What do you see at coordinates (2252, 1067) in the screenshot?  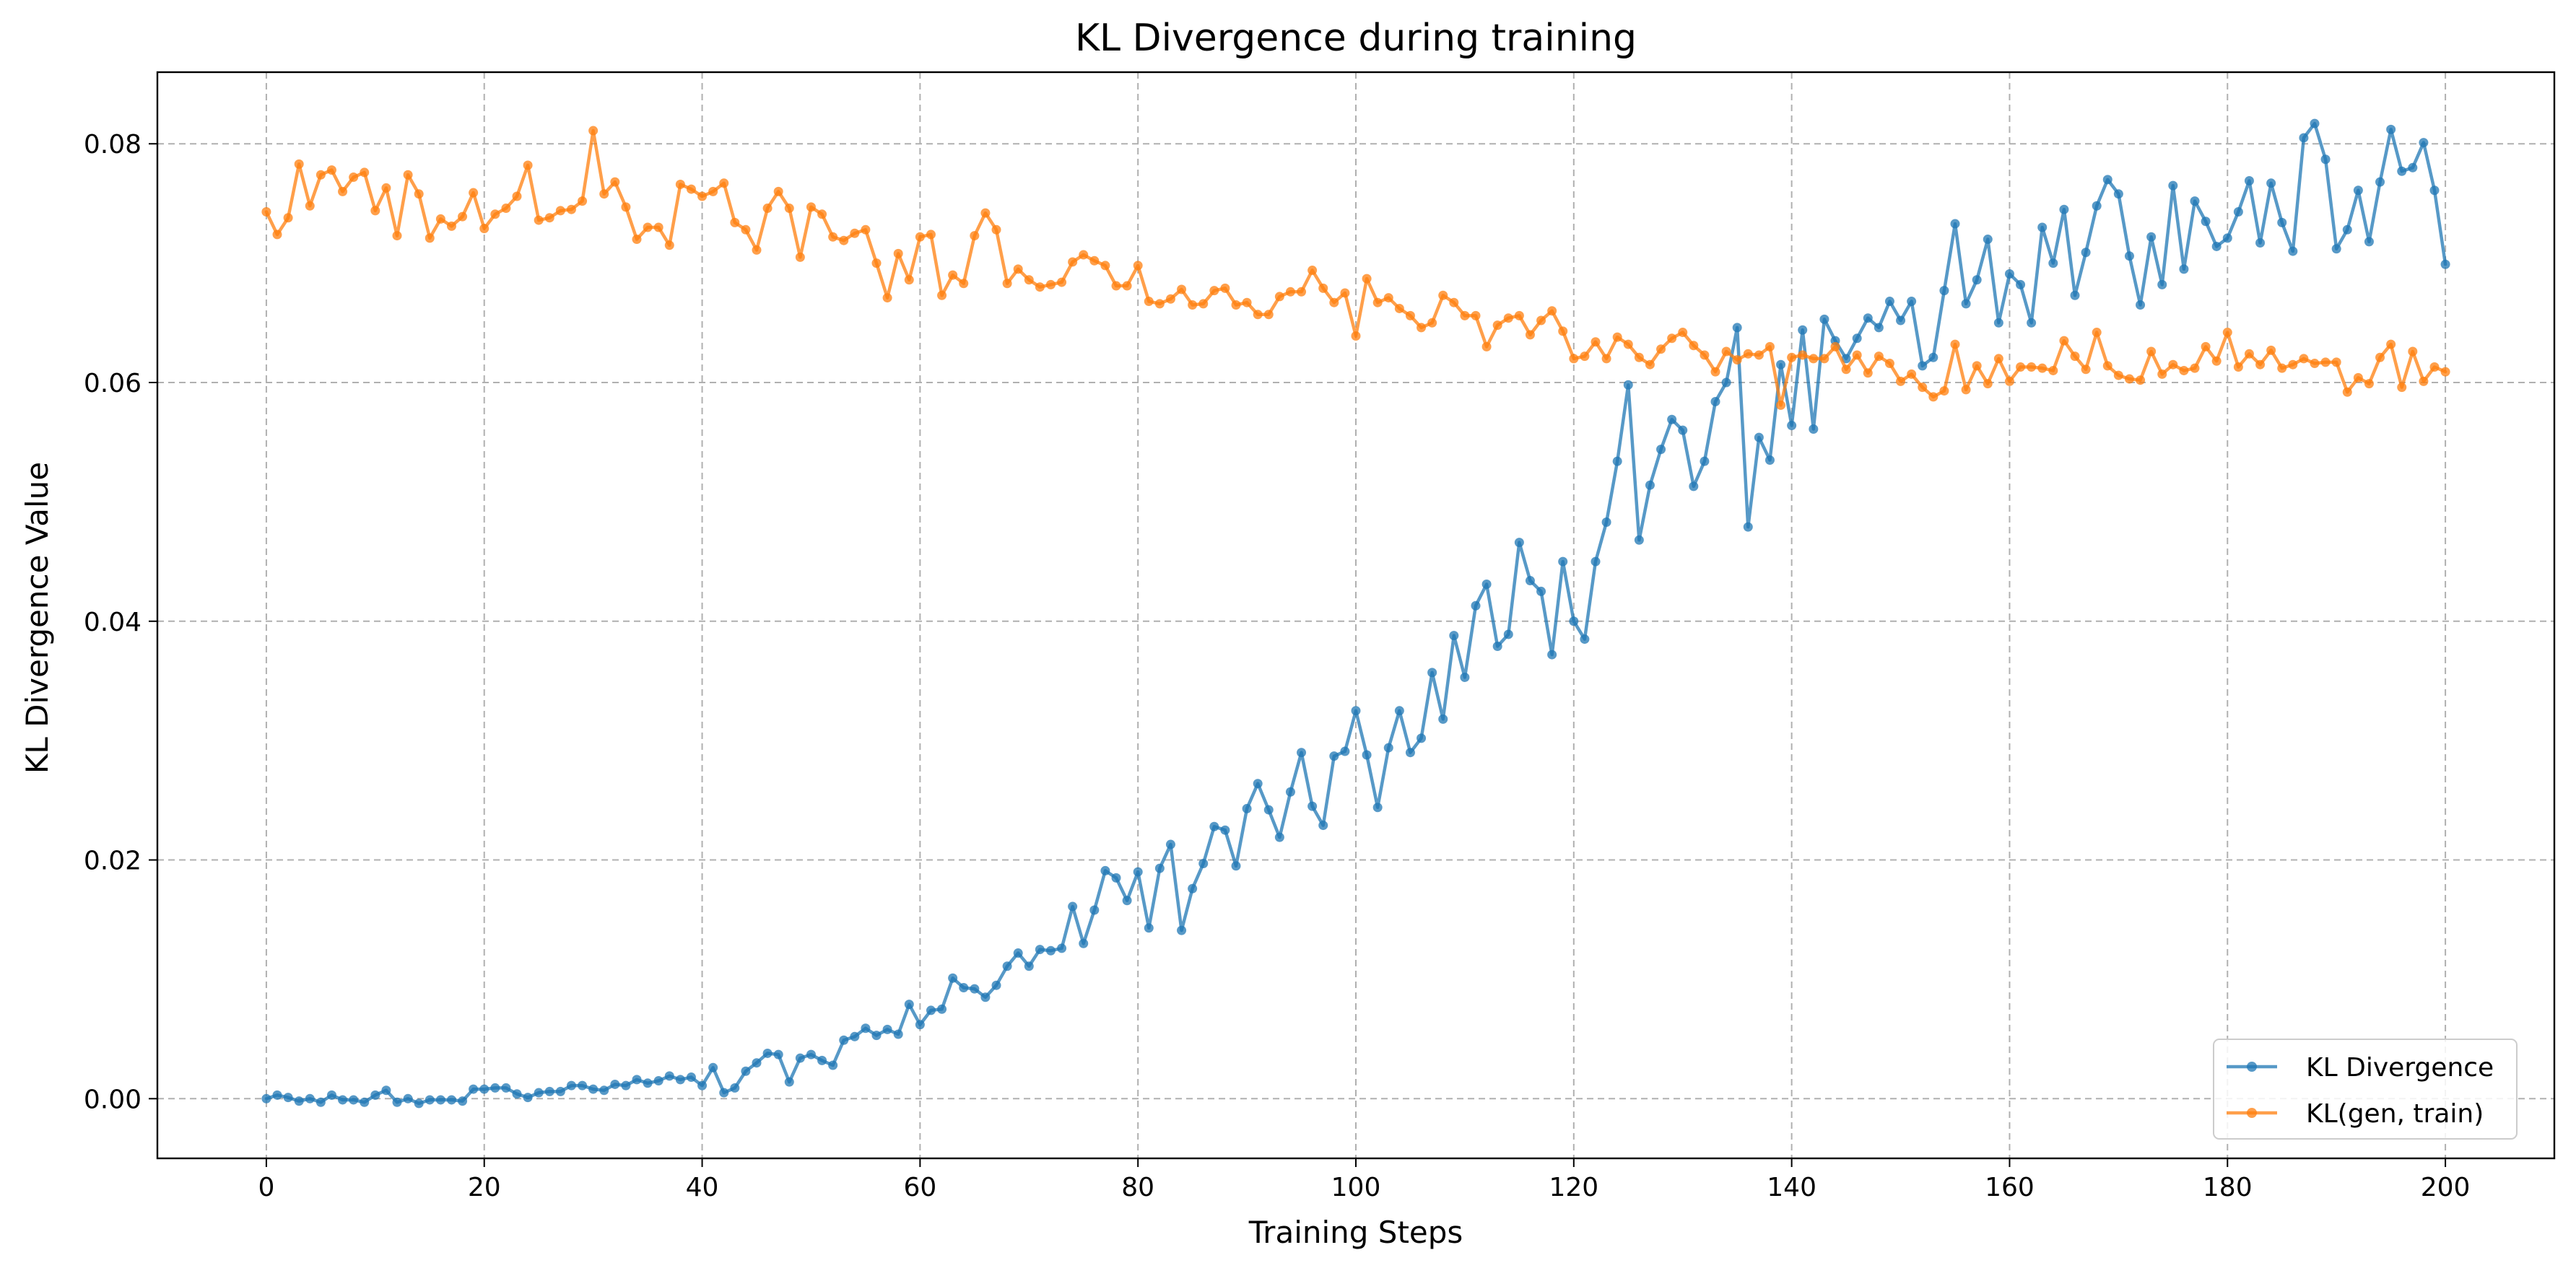 I see `legend-marker-kl-divergence` at bounding box center [2252, 1067].